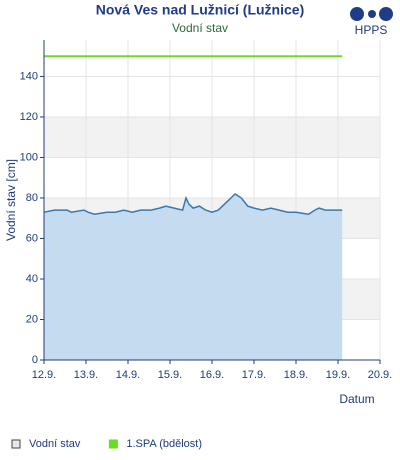 The width and height of the screenshot is (400, 460). I want to click on line, so click(193, 203).